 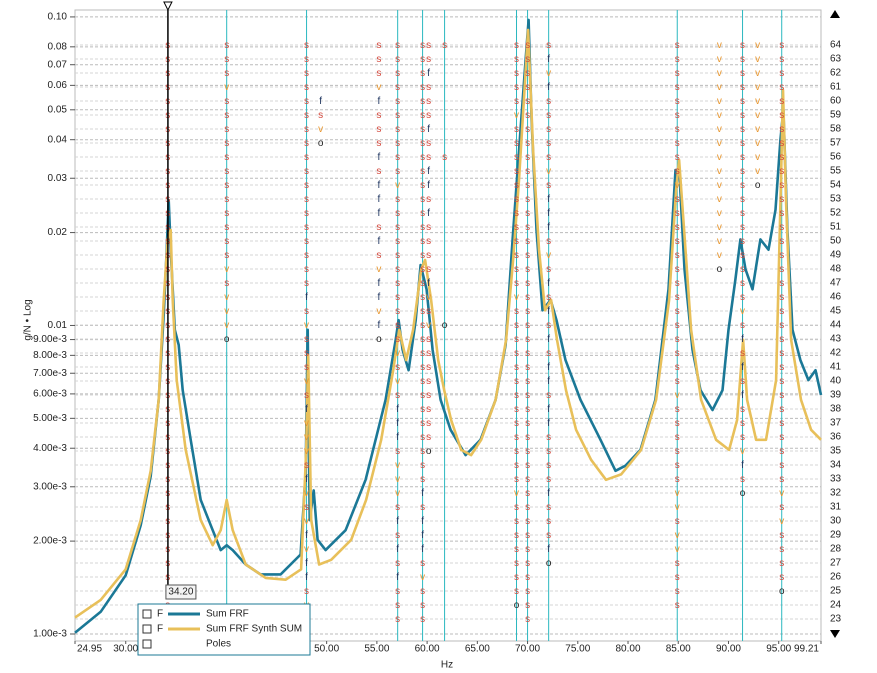 What do you see at coordinates (836, 605) in the screenshot?
I see `y2-tick-label: 24` at bounding box center [836, 605].